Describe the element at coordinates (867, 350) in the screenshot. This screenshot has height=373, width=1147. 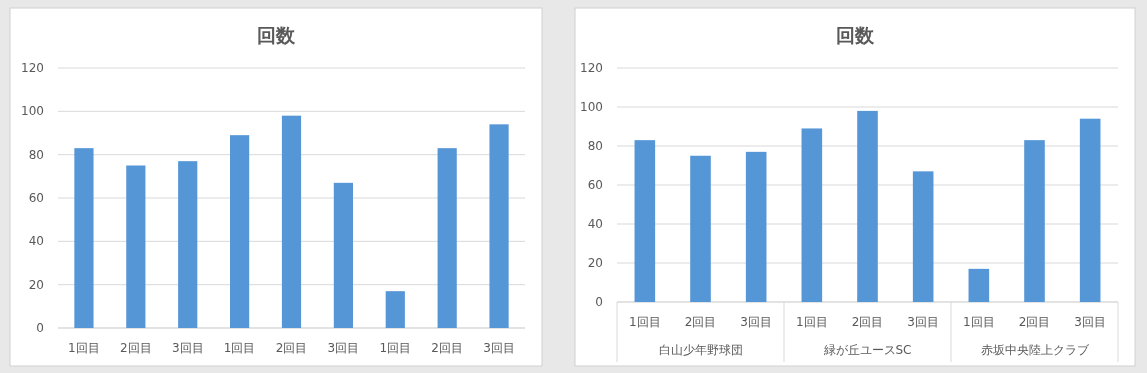
I see `text: 緑が丘ユースSC` at that location.